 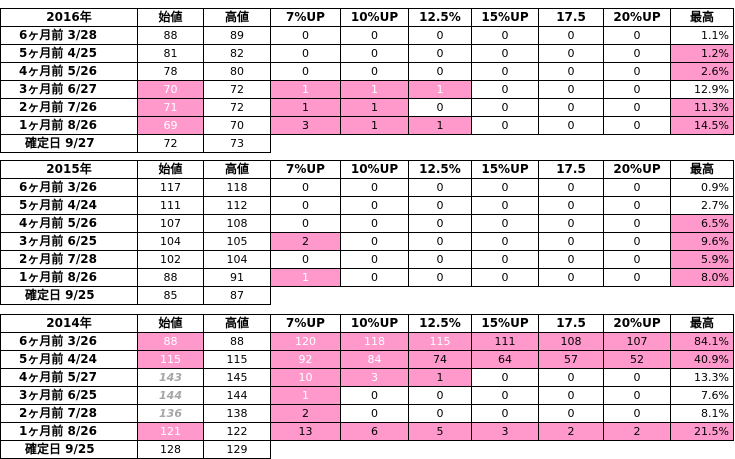 I want to click on table-row: 2ヶ月前 7/28 102 104 0 0 0 0 0 0 5.9%, so click(x=367, y=259).